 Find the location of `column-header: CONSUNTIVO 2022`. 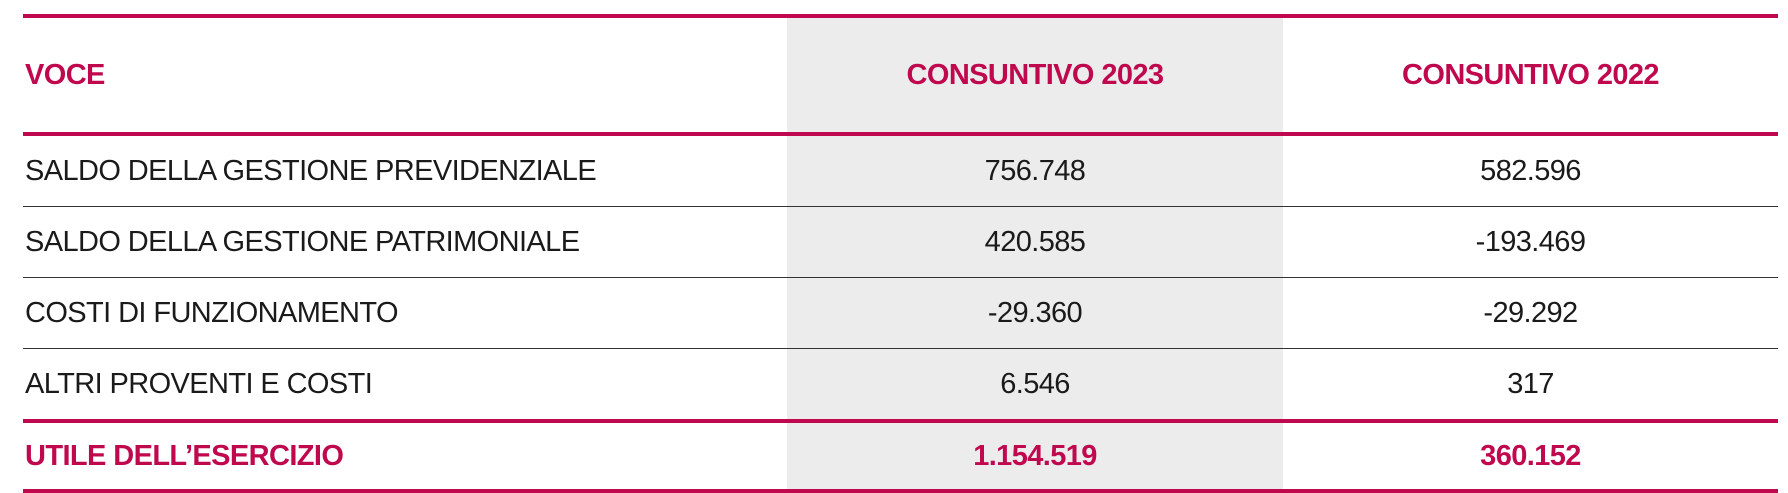

column-header: CONSUNTIVO 2022 is located at coordinates (1530, 75).